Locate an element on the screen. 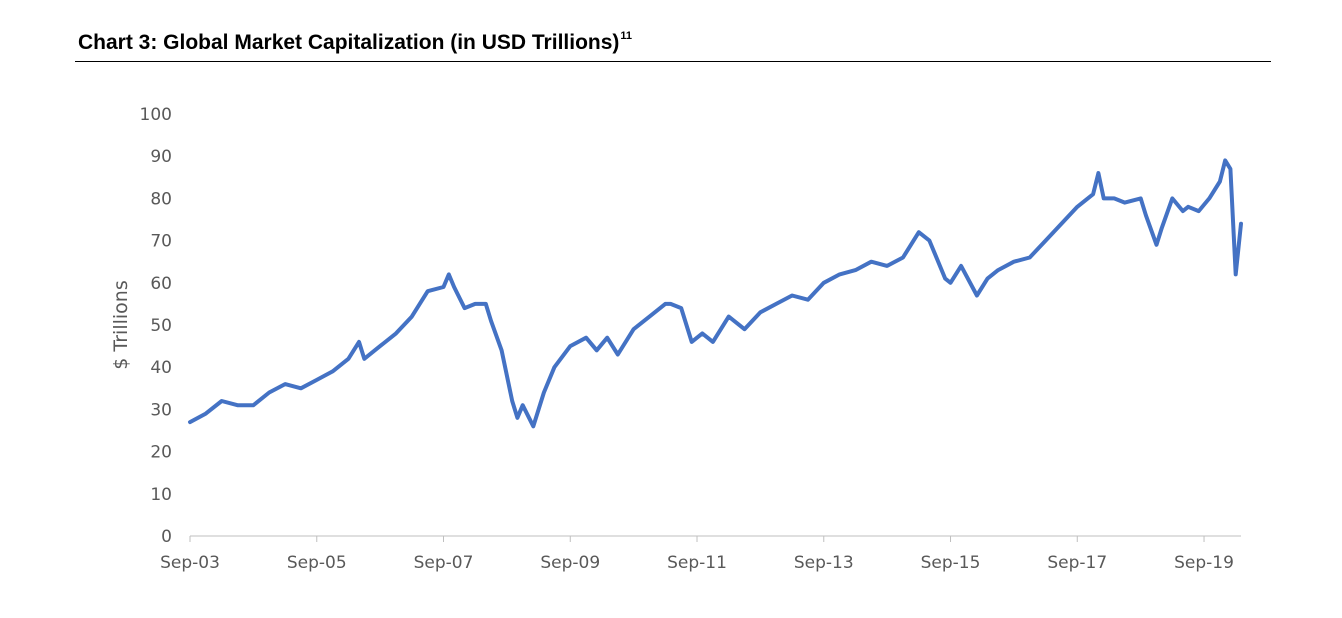 The width and height of the screenshot is (1342, 618). y-tick-label: 0 is located at coordinates (166, 537).